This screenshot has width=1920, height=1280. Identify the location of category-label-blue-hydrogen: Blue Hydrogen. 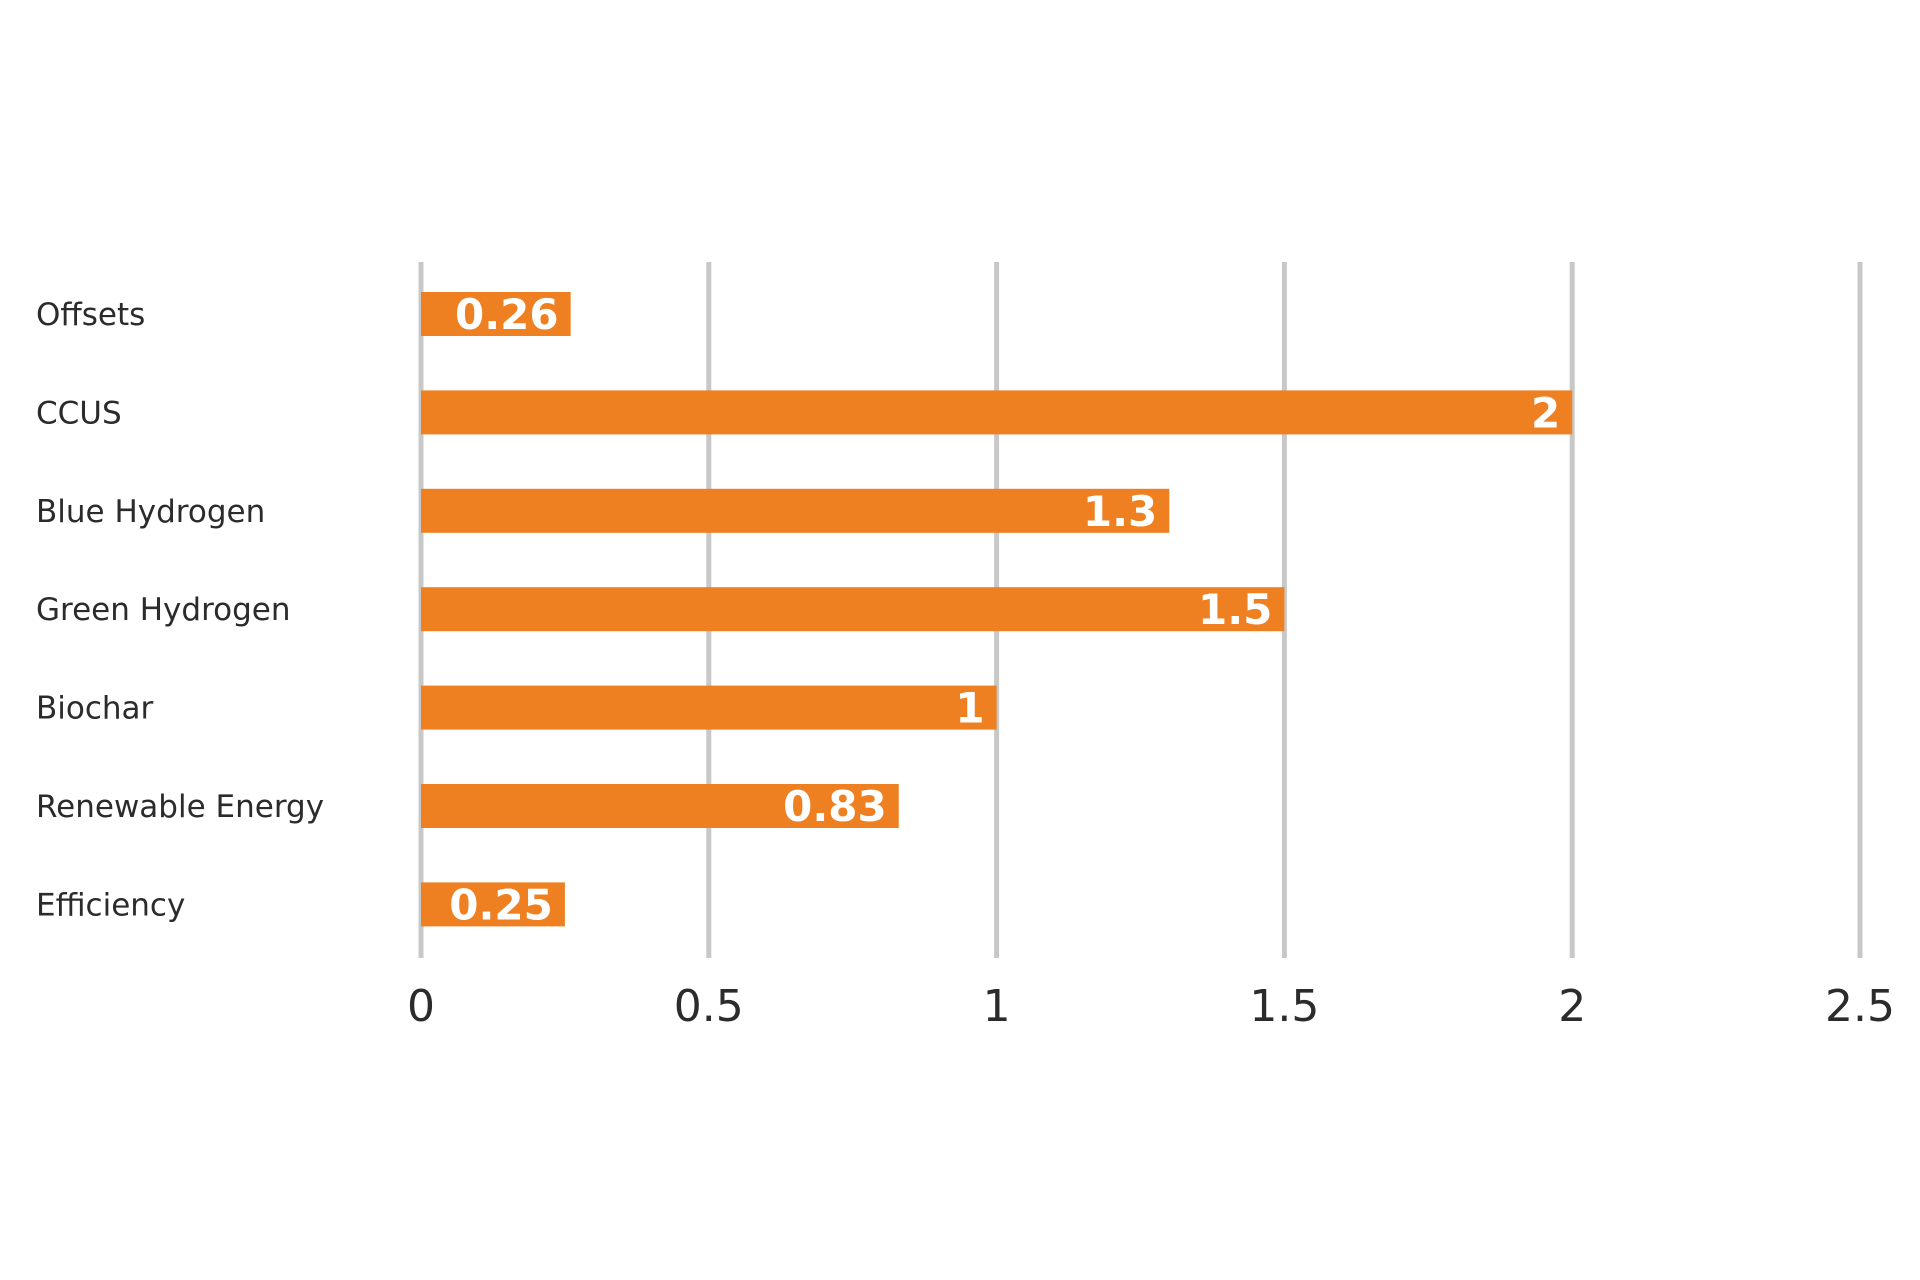
(150, 512).